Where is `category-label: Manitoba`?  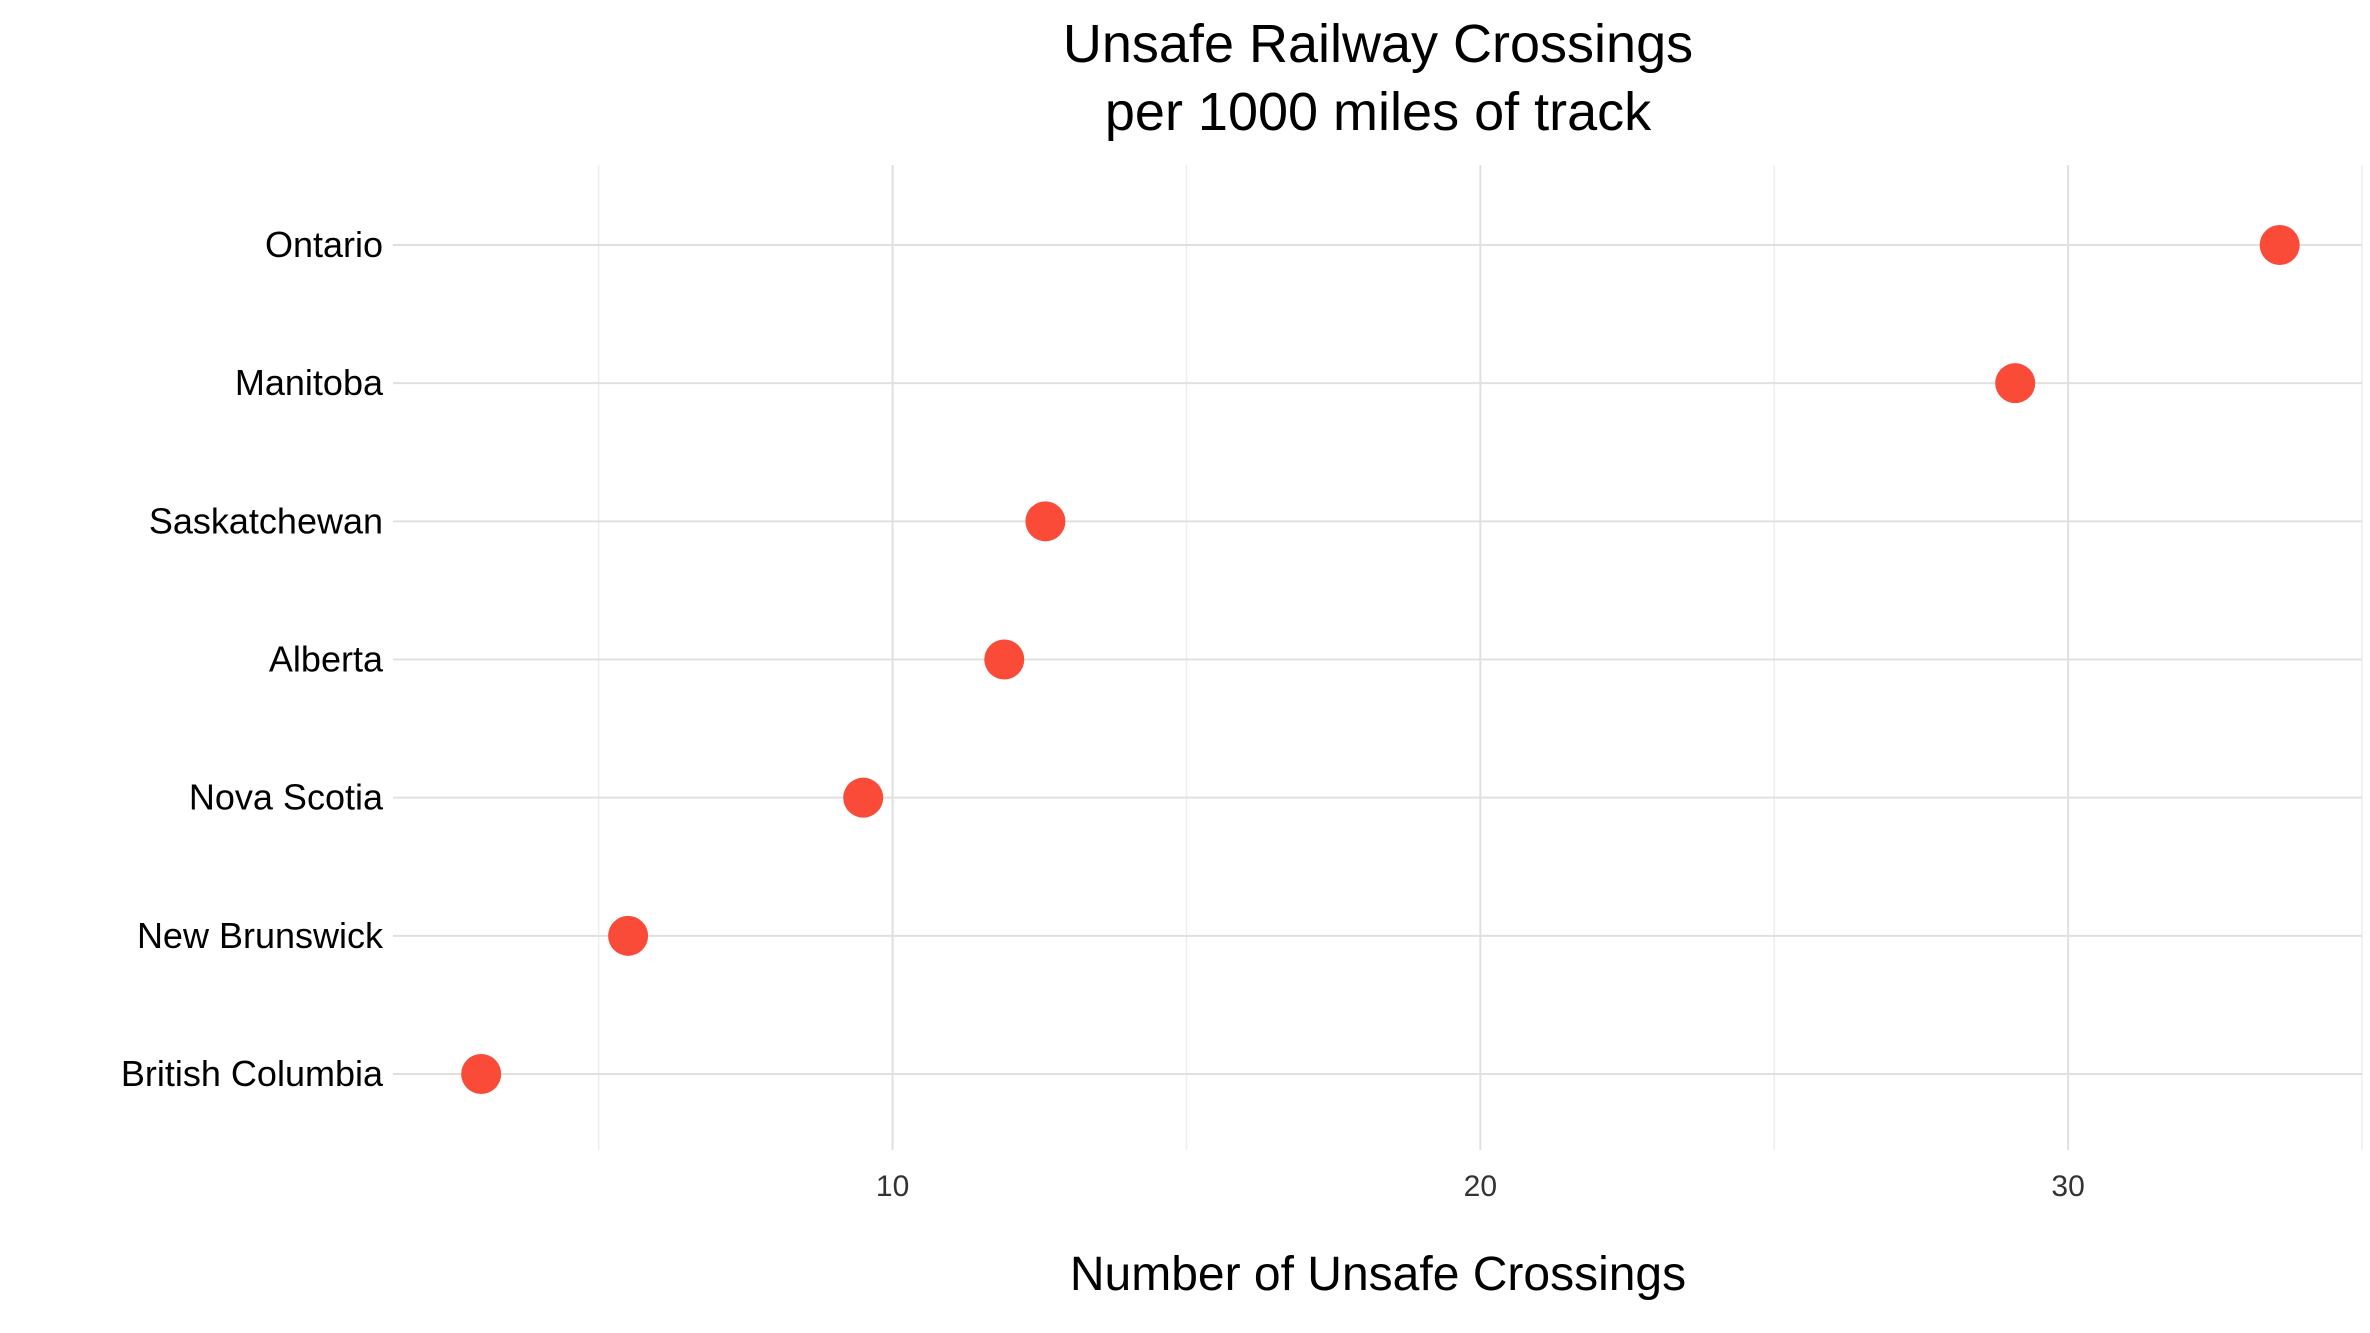 category-label: Manitoba is located at coordinates (309, 382).